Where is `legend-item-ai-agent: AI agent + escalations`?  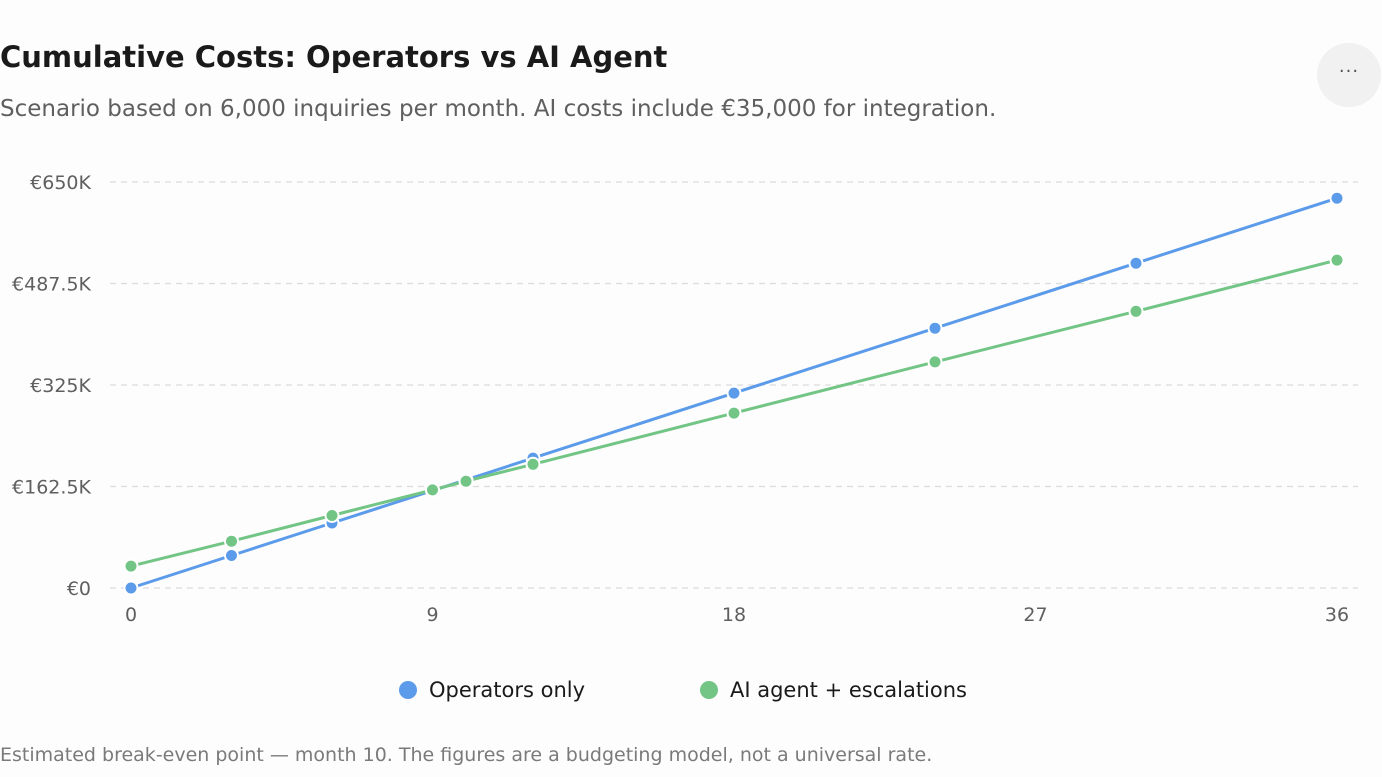 legend-item-ai-agent: AI agent + escalations is located at coordinates (833, 690).